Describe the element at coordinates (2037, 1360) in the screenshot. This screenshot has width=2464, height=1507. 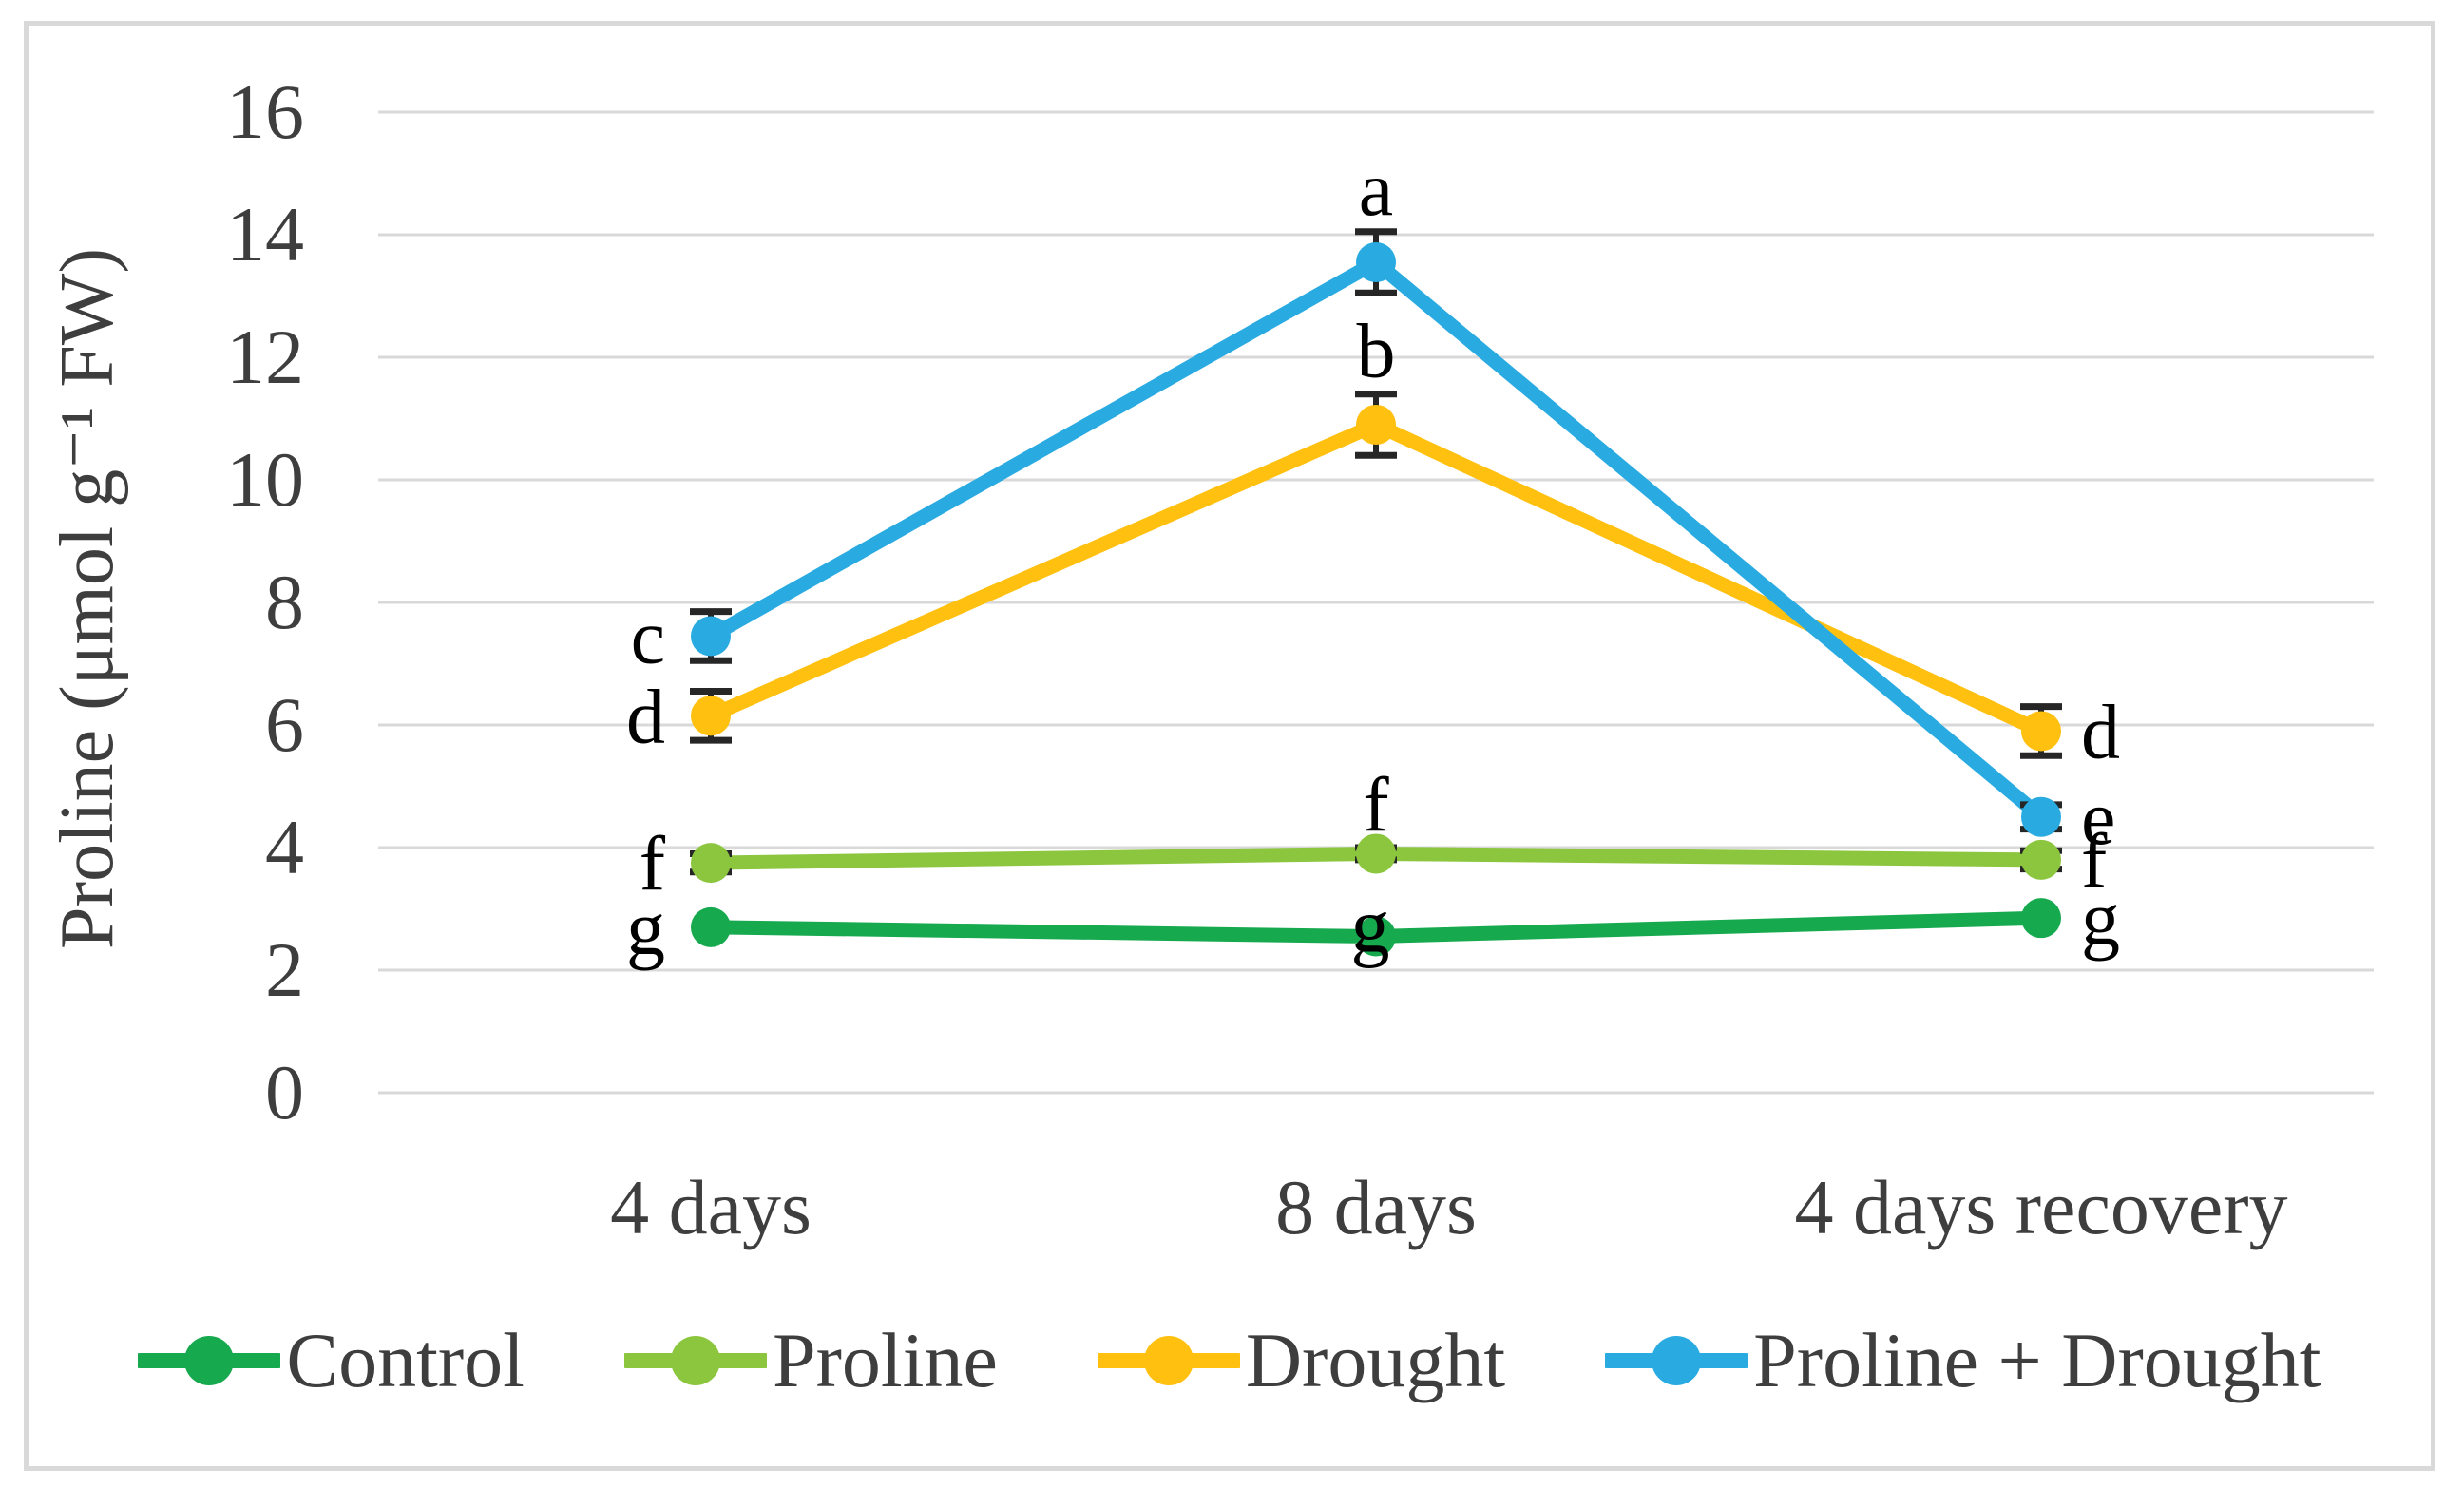
I see `legend-label: Proline + Drought` at that location.